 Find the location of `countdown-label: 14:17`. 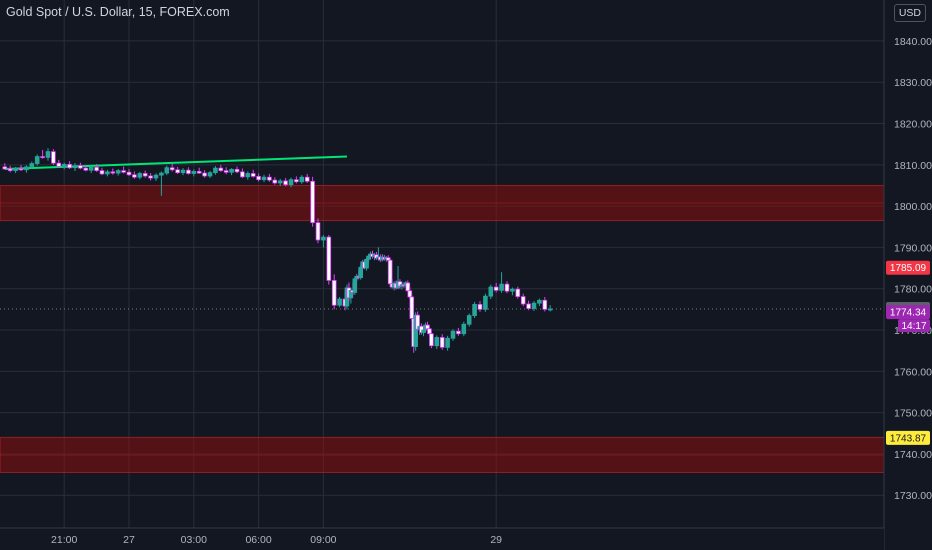

countdown-label: 14:17 is located at coordinates (913, 326).